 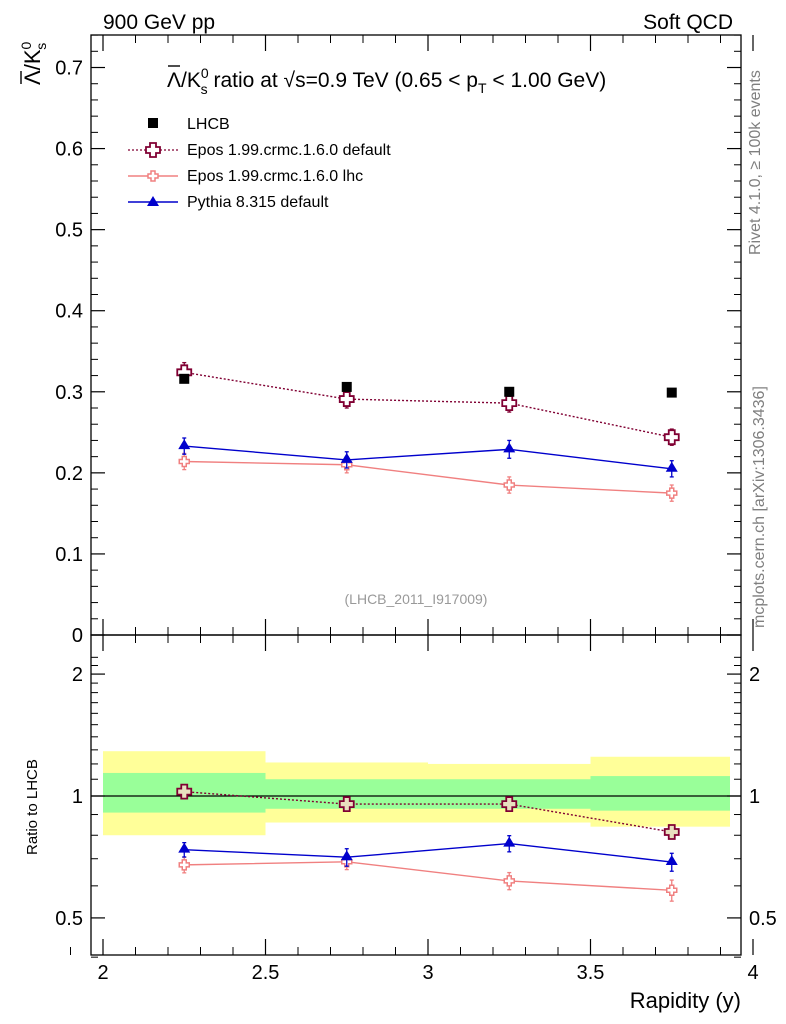 What do you see at coordinates (685, 1000) in the screenshot?
I see `xlabel: Rapidity (y)` at bounding box center [685, 1000].